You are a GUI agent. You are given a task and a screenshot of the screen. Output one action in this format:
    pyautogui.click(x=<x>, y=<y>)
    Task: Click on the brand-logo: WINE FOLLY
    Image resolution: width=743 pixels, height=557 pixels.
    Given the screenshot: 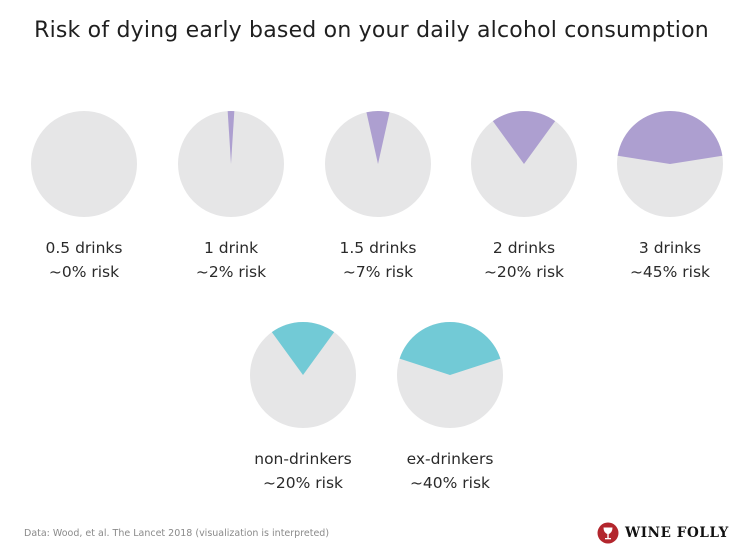 What is the action you would take?
    pyautogui.click(x=663, y=533)
    